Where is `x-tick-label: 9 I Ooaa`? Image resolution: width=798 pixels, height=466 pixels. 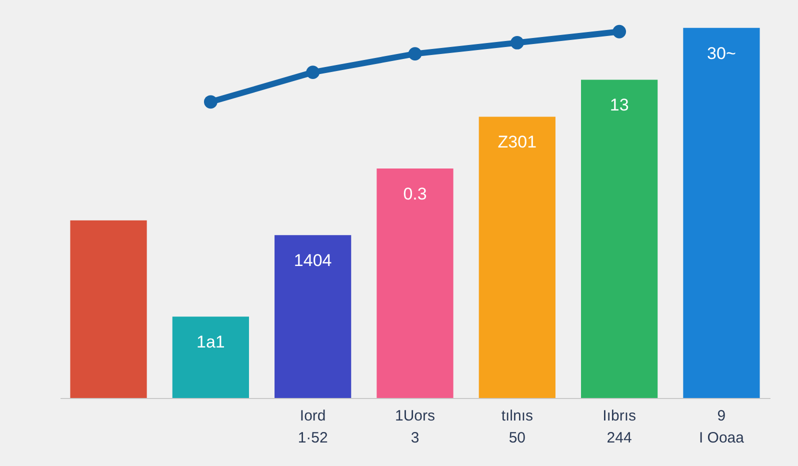 x-tick-label: 9 I Ooaa is located at coordinates (721, 427).